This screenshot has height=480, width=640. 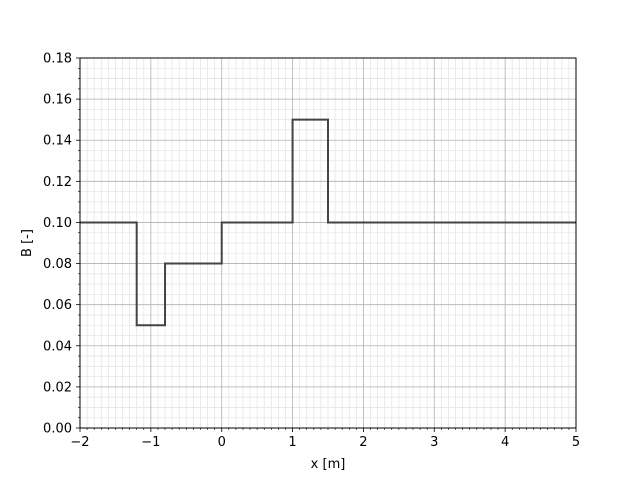 I want to click on y-tick-label: 0.14, so click(x=57, y=141).